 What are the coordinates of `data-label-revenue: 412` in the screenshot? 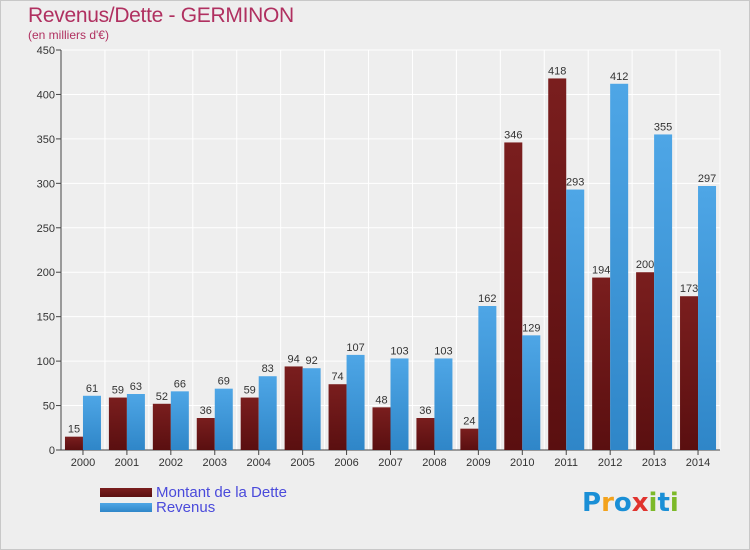 It's located at (619, 77).